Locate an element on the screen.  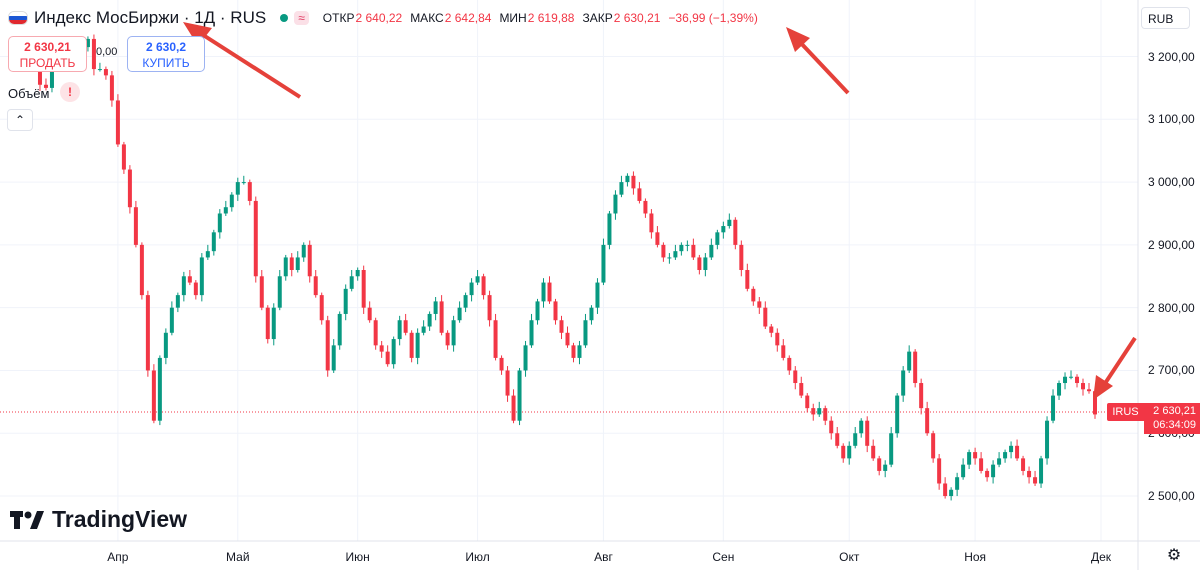
delayed-data-icon: ≈ is located at coordinates (301, 18).